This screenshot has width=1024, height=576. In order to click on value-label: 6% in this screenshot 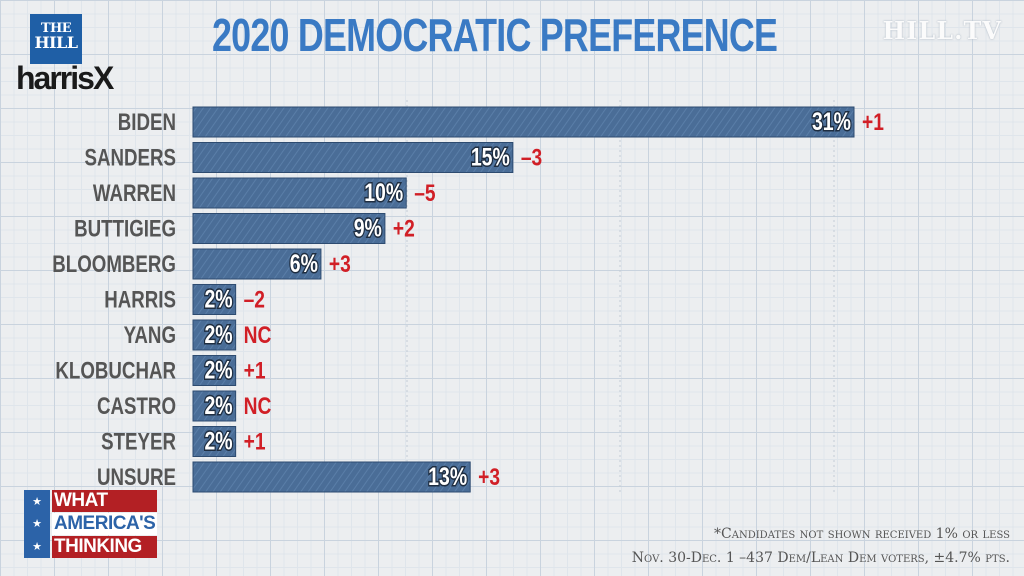, I will do `click(304, 264)`.